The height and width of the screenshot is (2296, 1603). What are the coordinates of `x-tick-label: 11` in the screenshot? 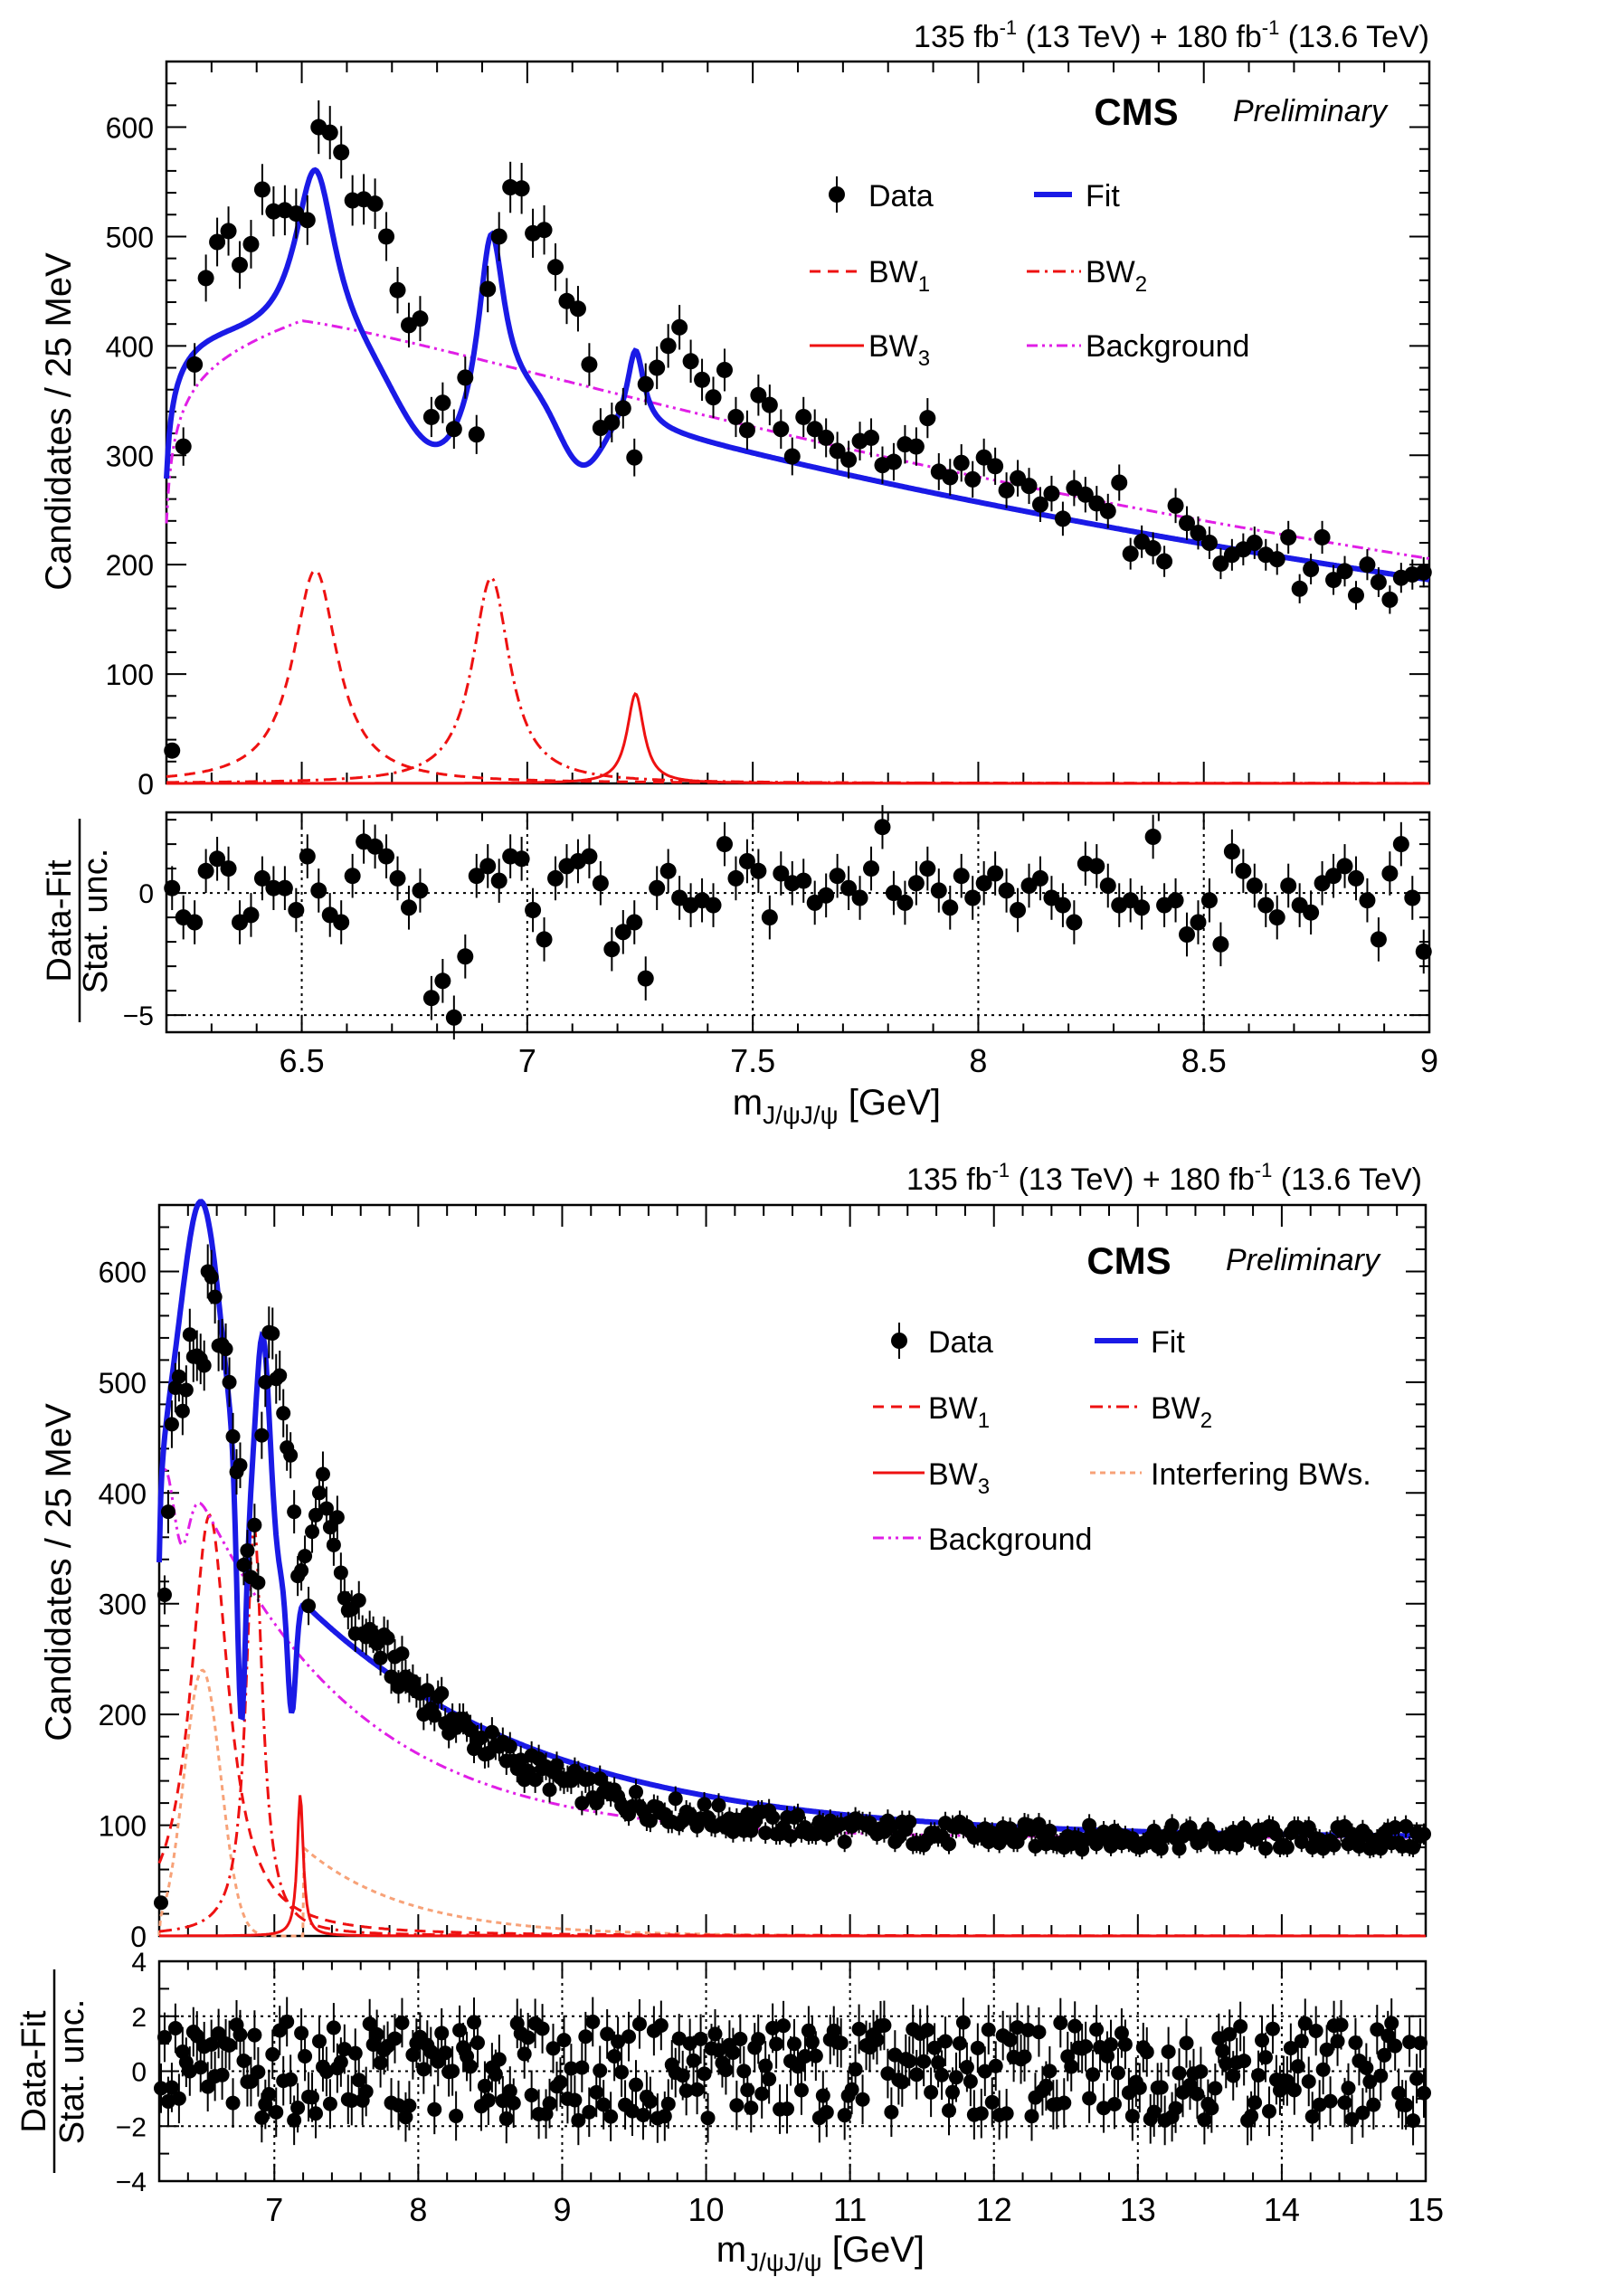 It's located at (850, 2209).